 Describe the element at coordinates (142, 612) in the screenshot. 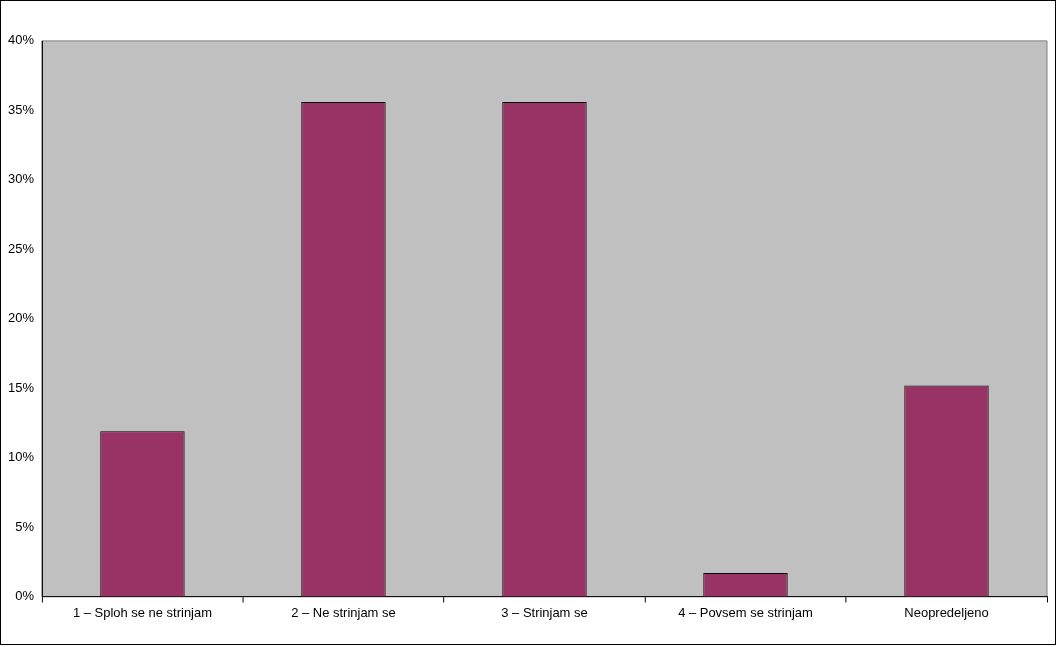

I see `x-tick-label: 1 – Sploh se ne strinjam` at that location.